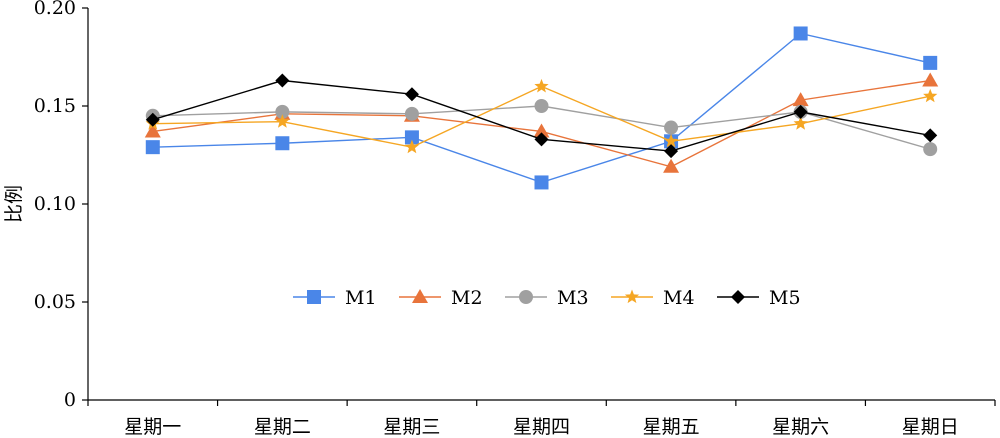 This screenshot has height=438, width=1000. I want to click on y-axis-label: 比例, so click(14, 204).